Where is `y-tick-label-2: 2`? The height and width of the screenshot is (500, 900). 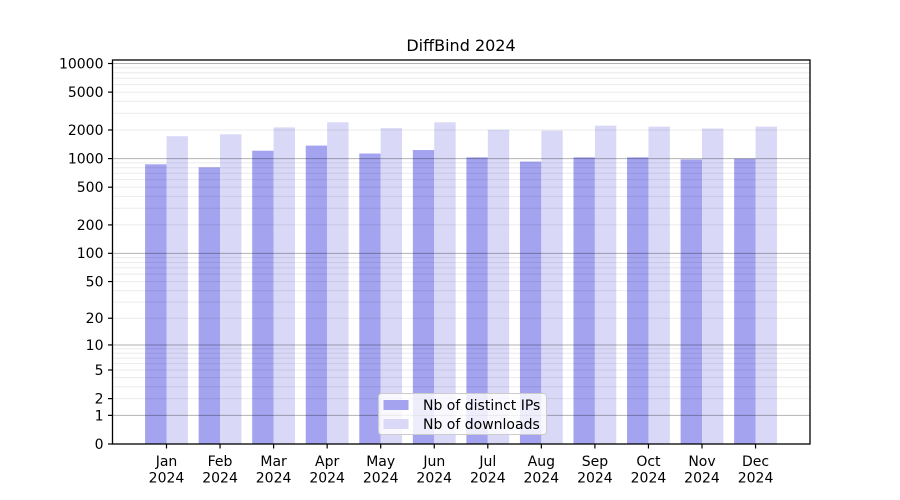 y-tick-label-2: 2 is located at coordinates (99, 400).